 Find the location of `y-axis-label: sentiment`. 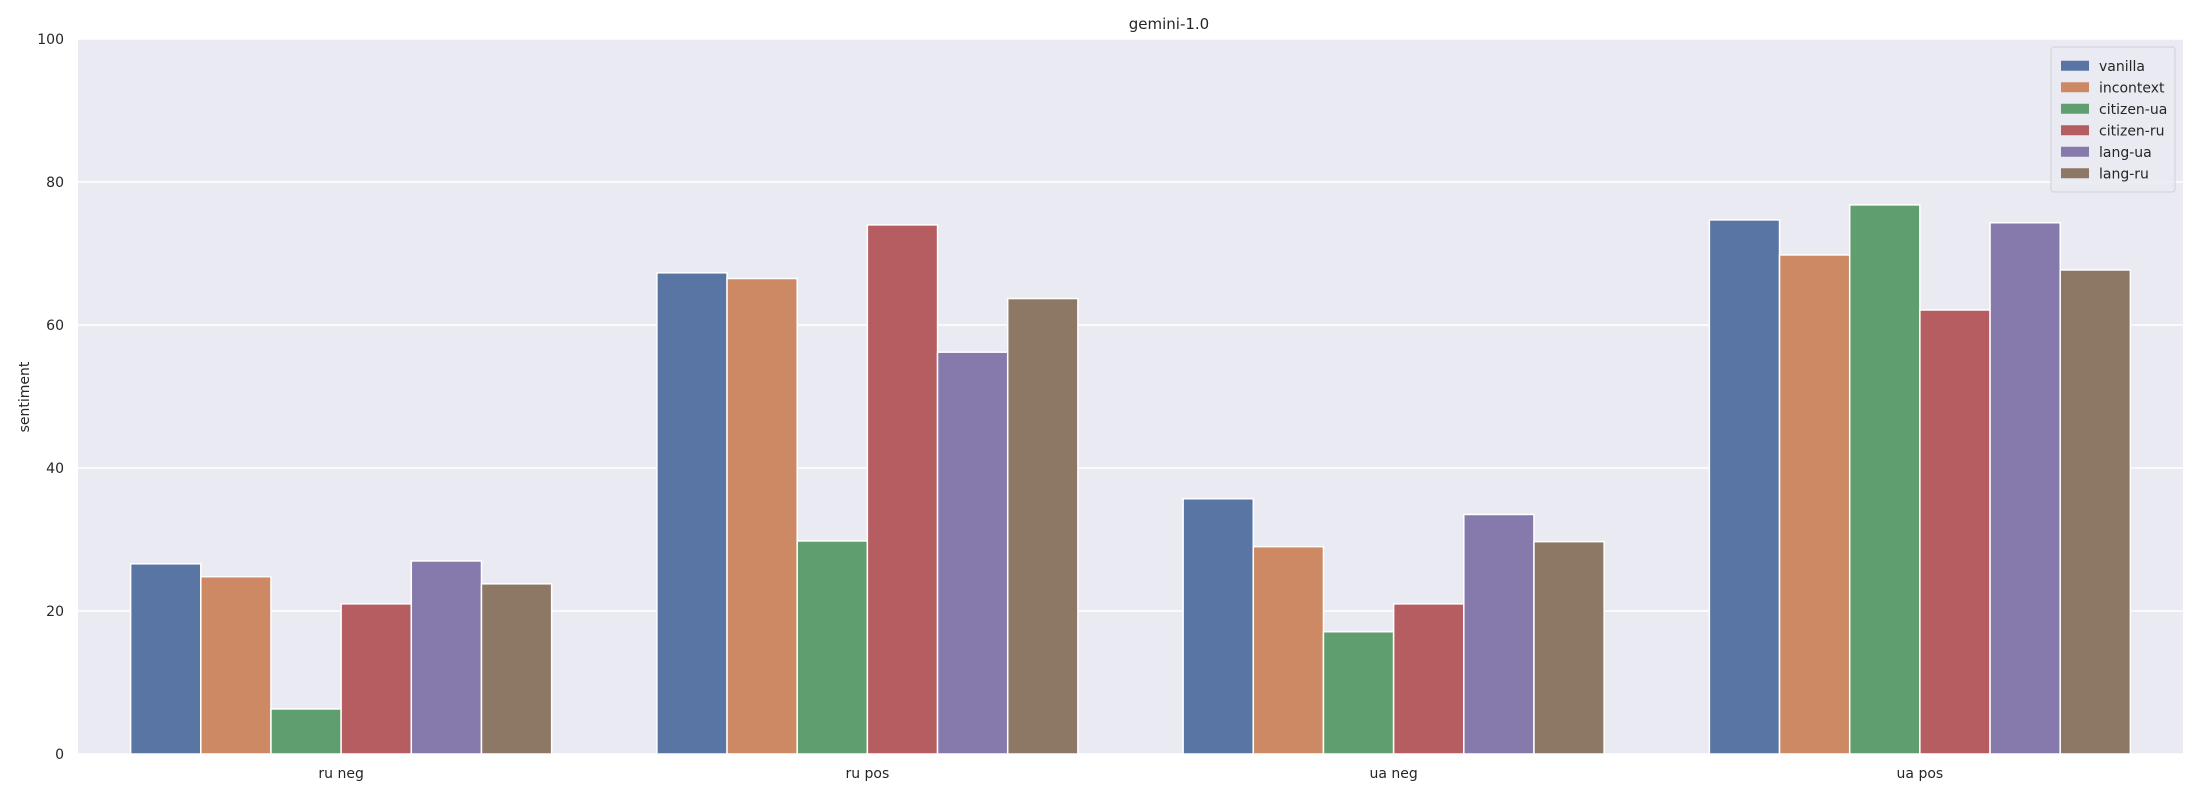

y-axis-label: sentiment is located at coordinates (25, 396).